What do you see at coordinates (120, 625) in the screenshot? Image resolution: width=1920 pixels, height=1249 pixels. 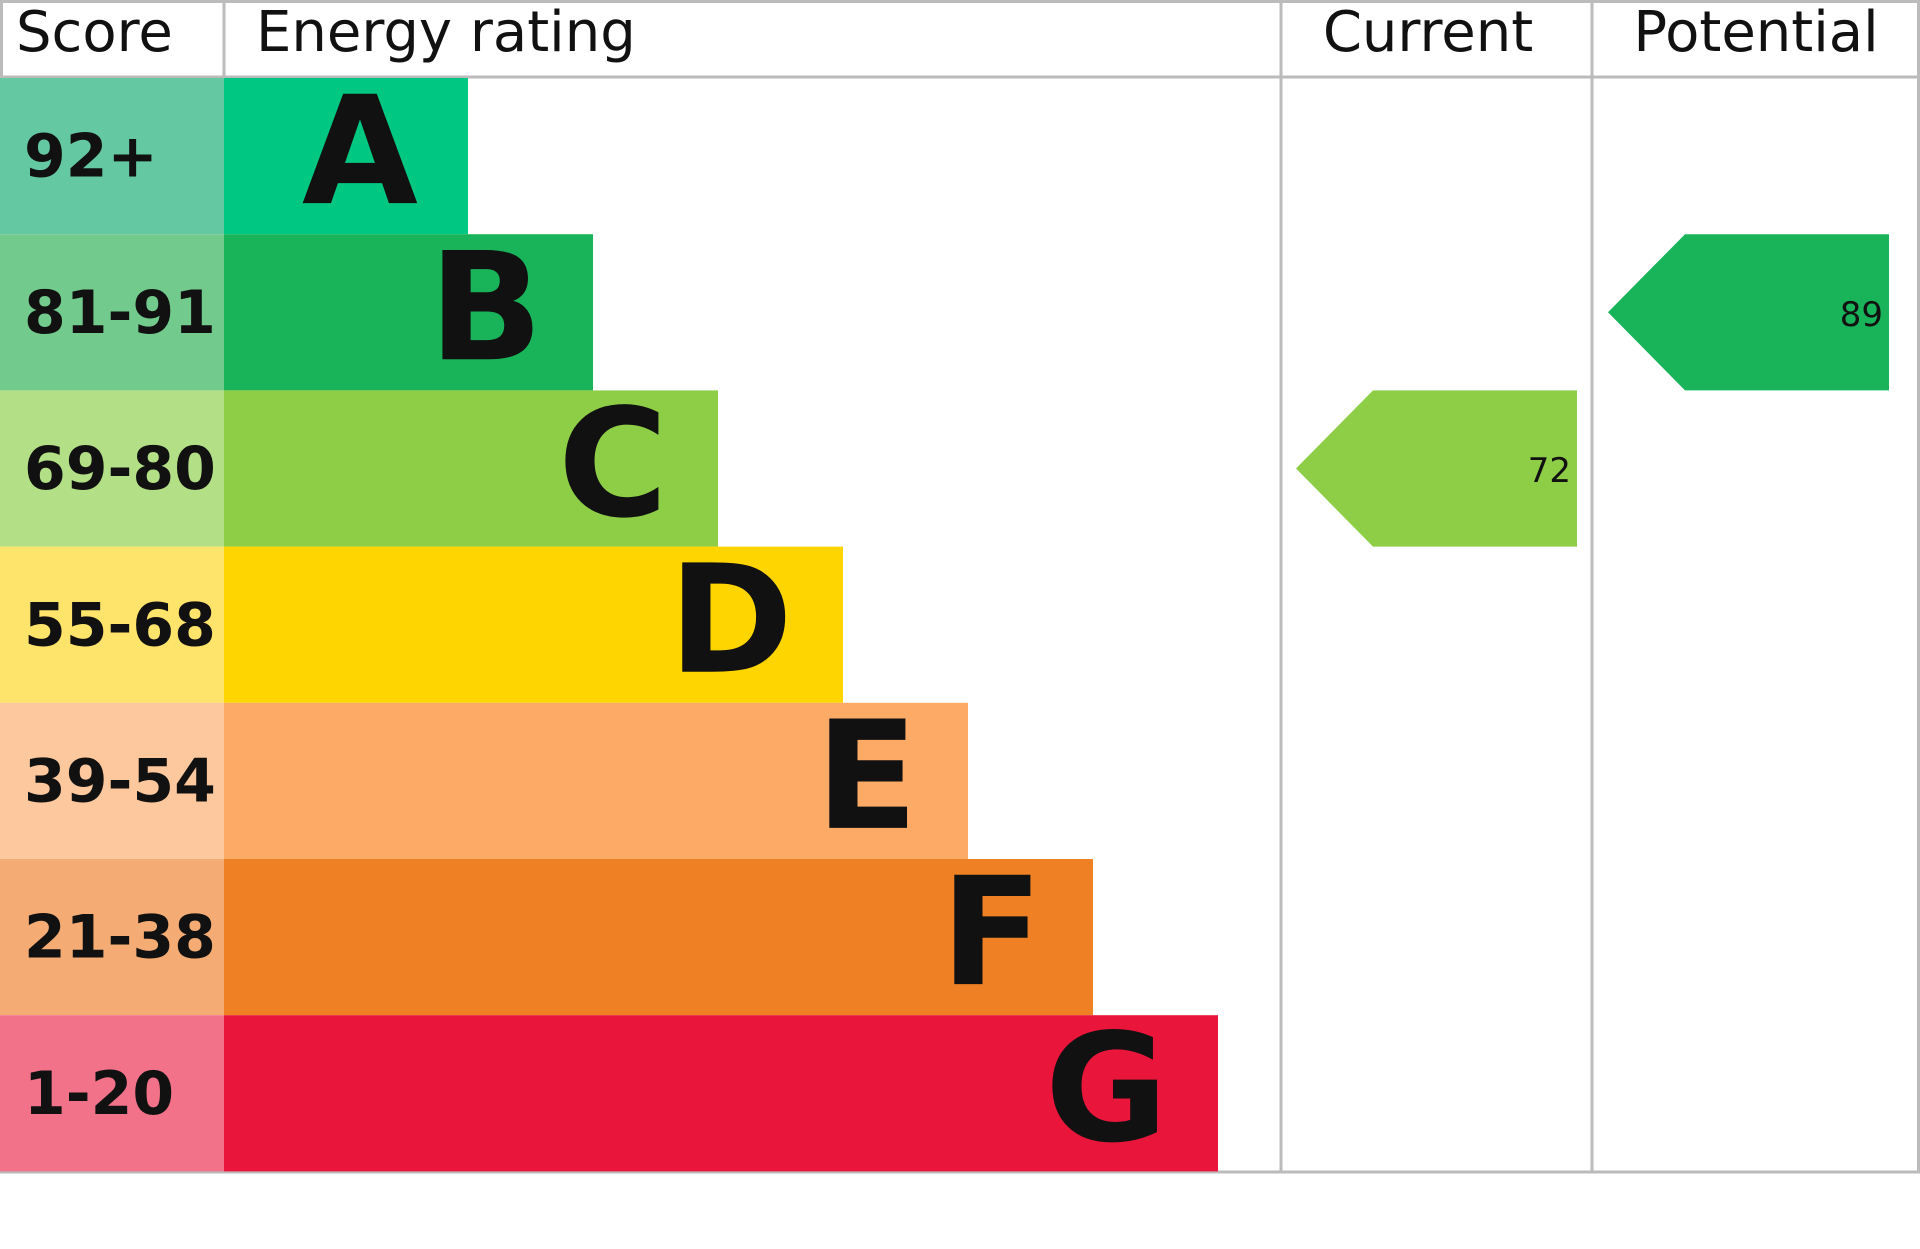 I see `score-label: 55-68` at bounding box center [120, 625].